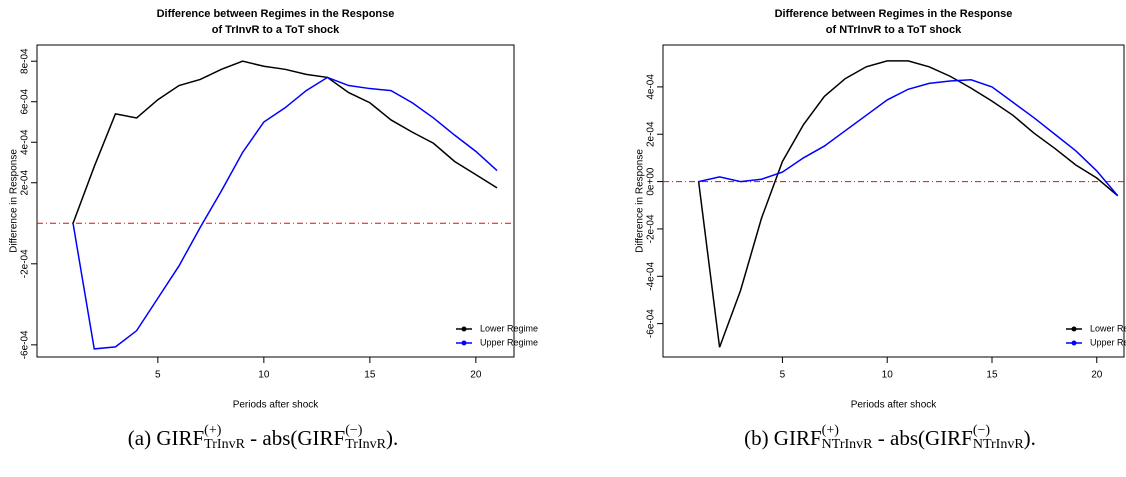 The image size is (1126, 477). I want to click on script-stack: (+) TrInvR, so click(224, 438).